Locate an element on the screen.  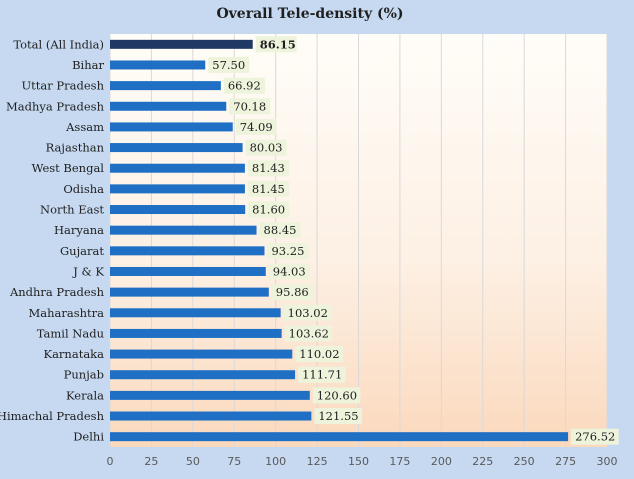
x-axis-ticks: 0 25 50 75 100 125 150 175 200 225 250 275 300 is located at coordinates (362, 461).